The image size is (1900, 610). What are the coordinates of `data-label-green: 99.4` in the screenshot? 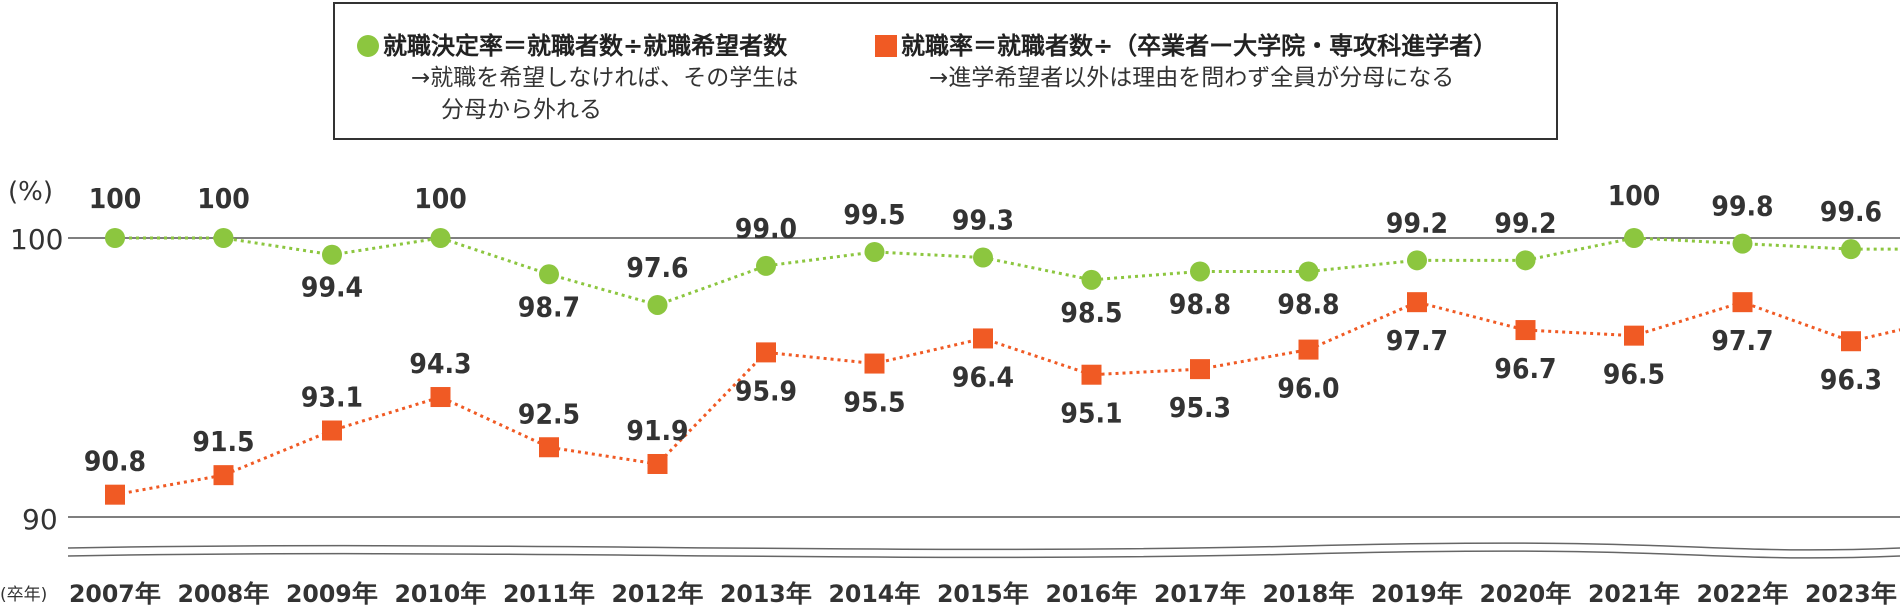 It's located at (332, 287).